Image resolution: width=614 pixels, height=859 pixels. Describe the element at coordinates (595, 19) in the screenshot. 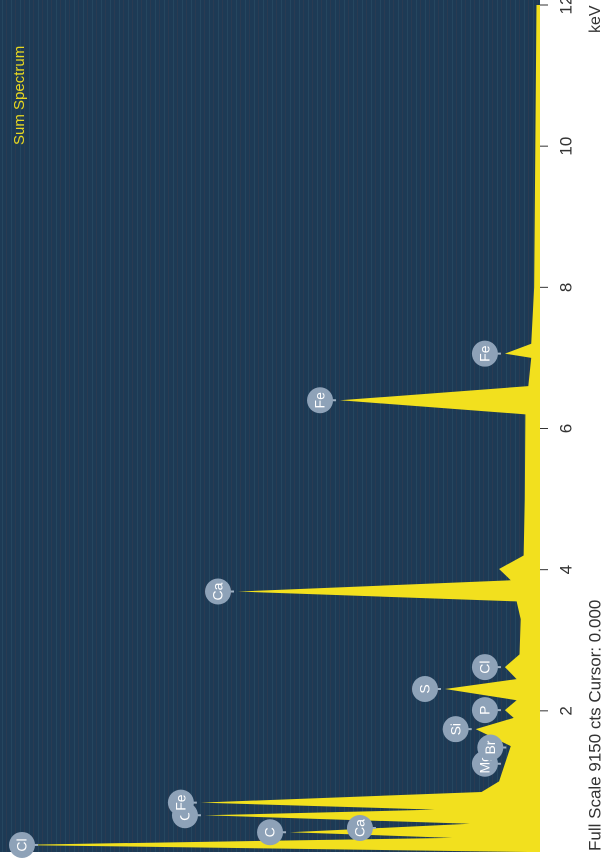

I see `x-axis-label: keV` at that location.